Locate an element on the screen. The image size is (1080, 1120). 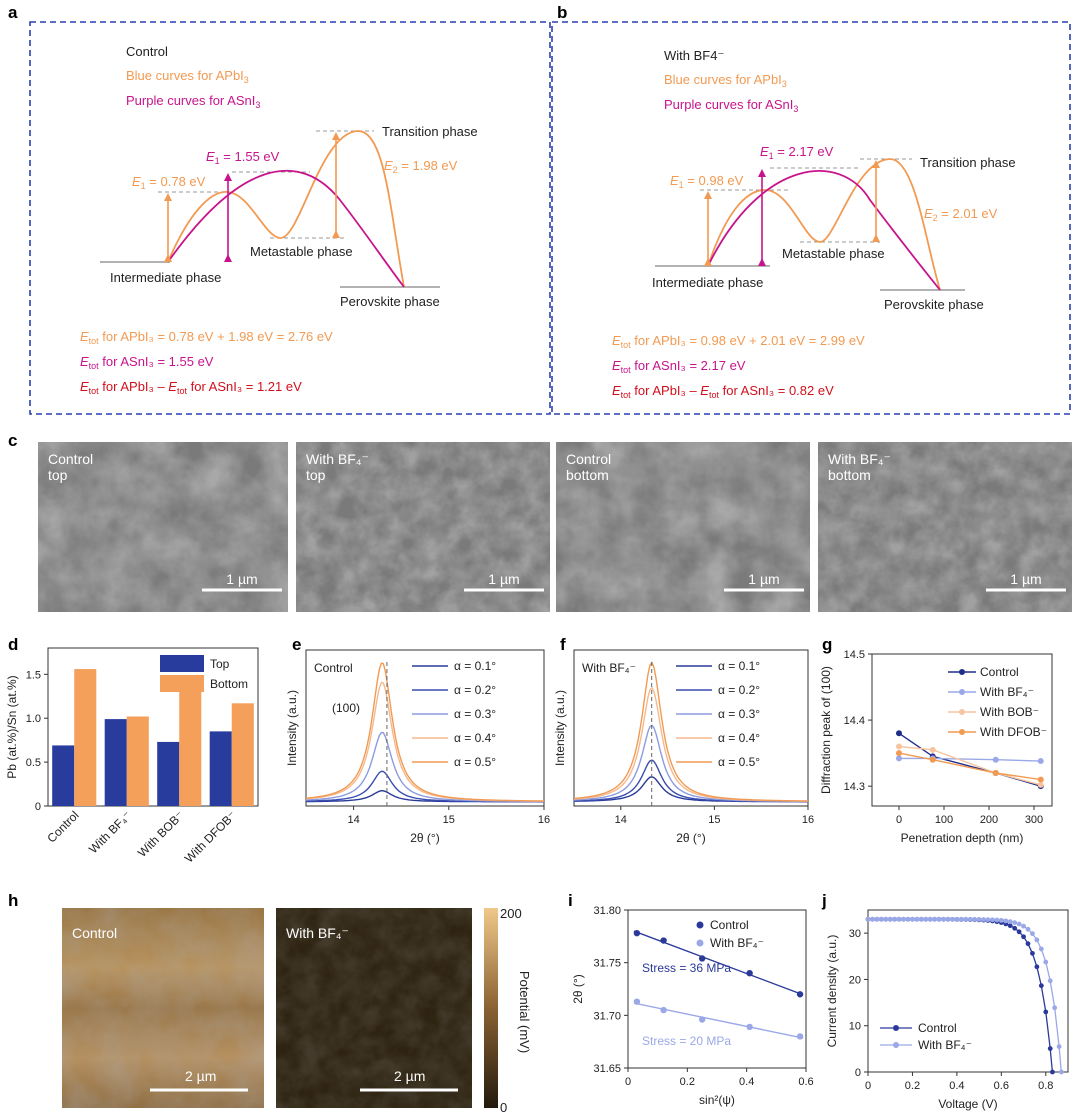
sem-label-1: Control is located at coordinates (70, 459).